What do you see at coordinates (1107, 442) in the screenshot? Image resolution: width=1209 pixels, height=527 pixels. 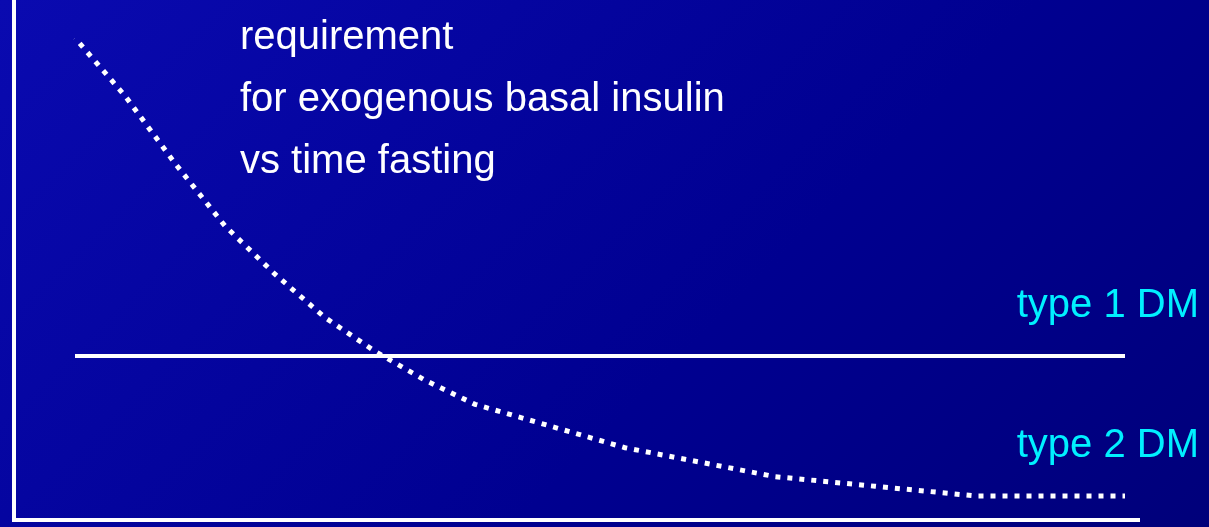 I see `series-label: type 2 DM` at bounding box center [1107, 442].